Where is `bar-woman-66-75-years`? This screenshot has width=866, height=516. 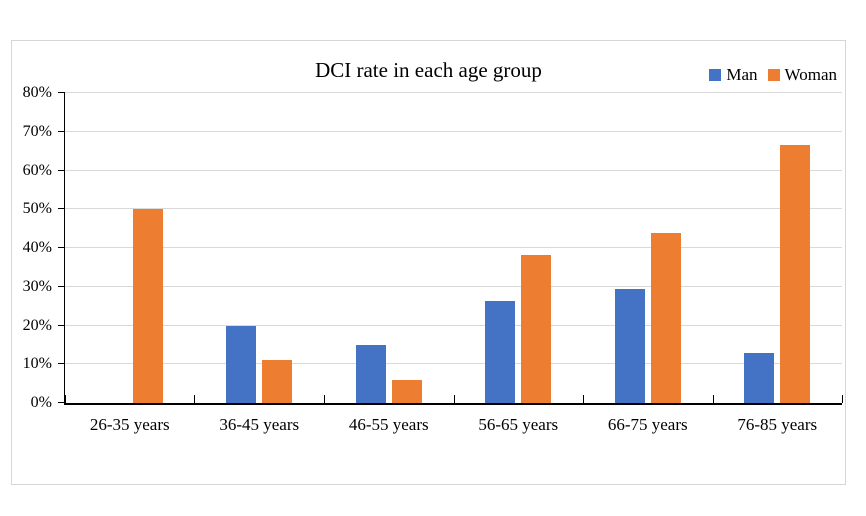
bar-woman-66-75-years is located at coordinates (665, 317).